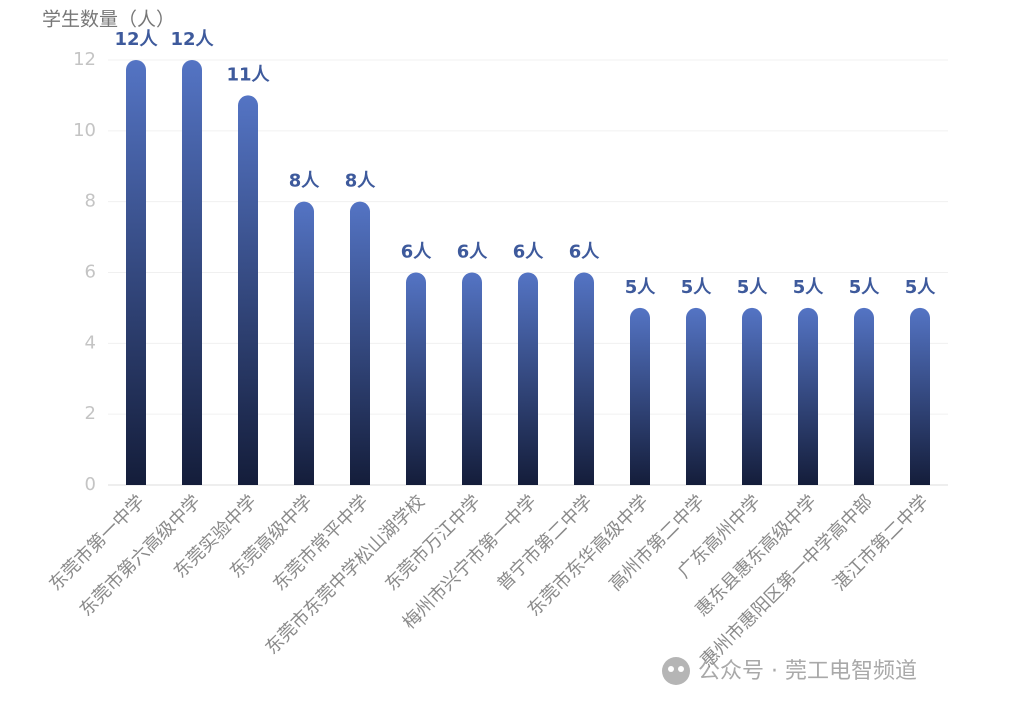  What do you see at coordinates (90, 413) in the screenshot?
I see `y-tick-label: 2` at bounding box center [90, 413].